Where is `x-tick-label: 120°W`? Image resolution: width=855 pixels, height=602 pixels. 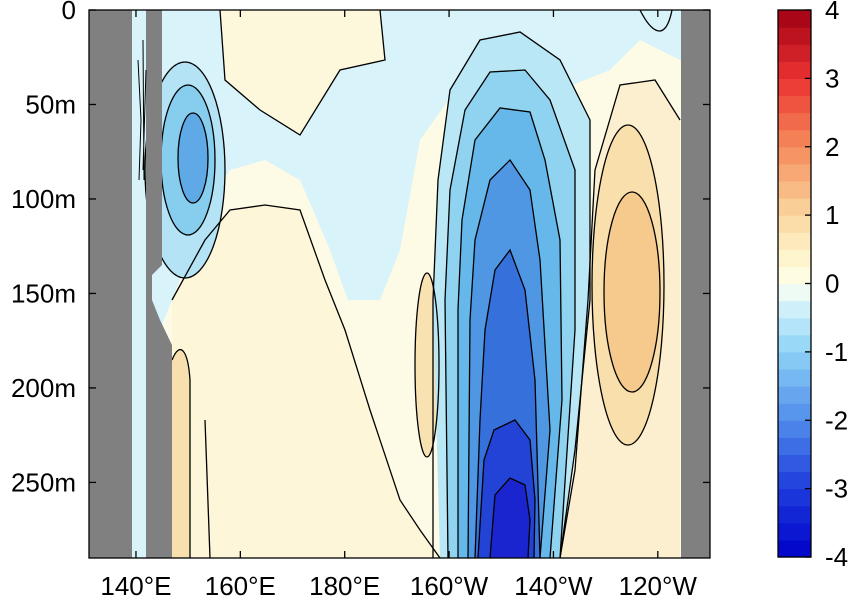
x-tick-label: 120°W is located at coordinates (658, 586).